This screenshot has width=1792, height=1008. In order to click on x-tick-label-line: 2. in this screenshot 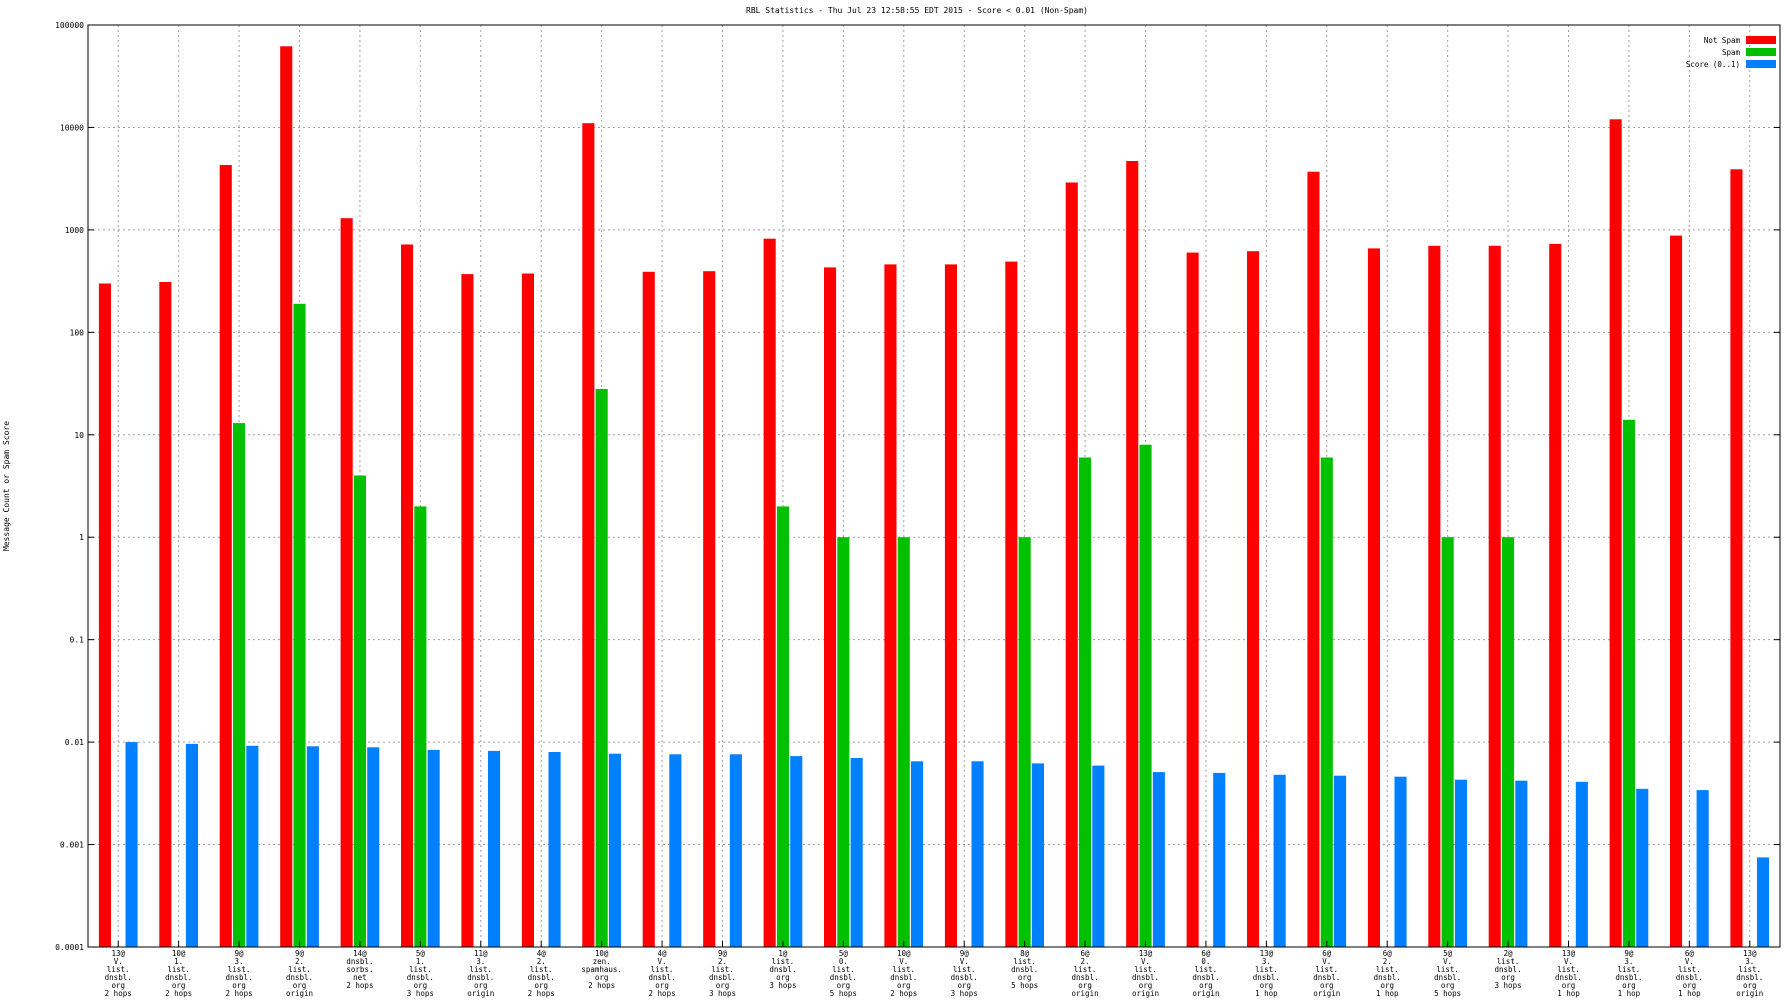, I will do `click(299, 961)`.